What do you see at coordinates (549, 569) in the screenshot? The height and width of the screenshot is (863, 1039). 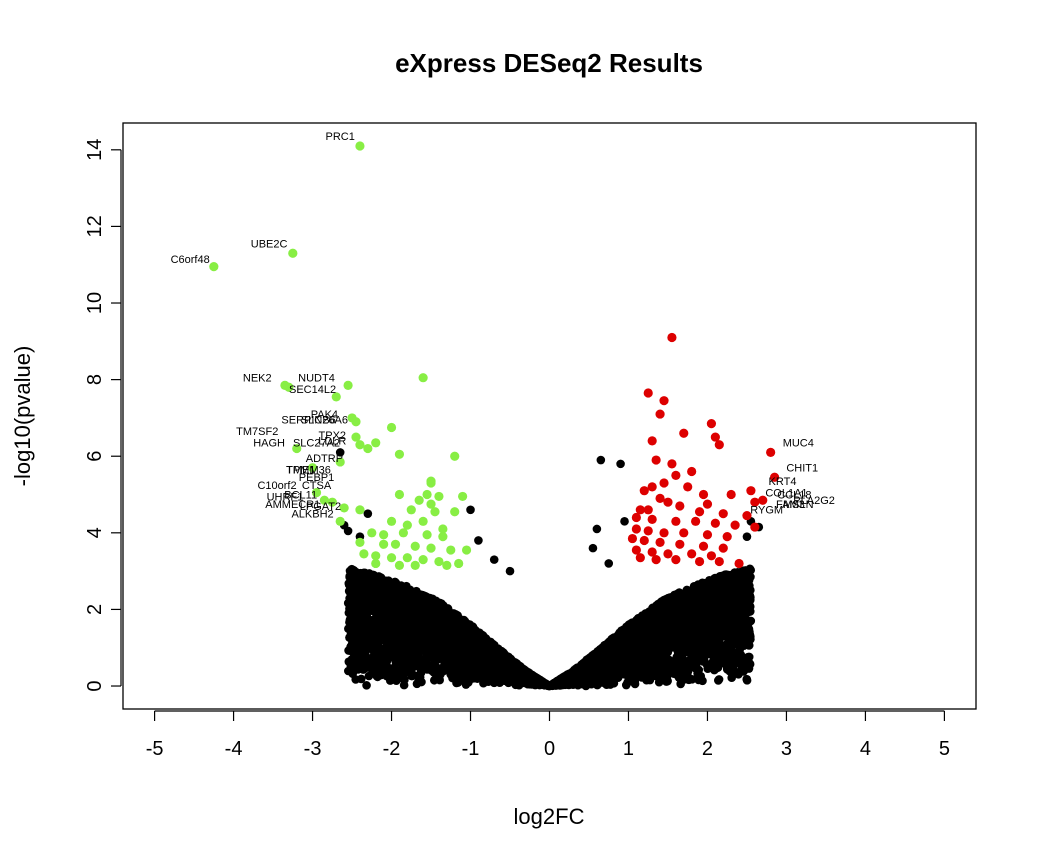 I see `background-cloud-layer` at bounding box center [549, 569].